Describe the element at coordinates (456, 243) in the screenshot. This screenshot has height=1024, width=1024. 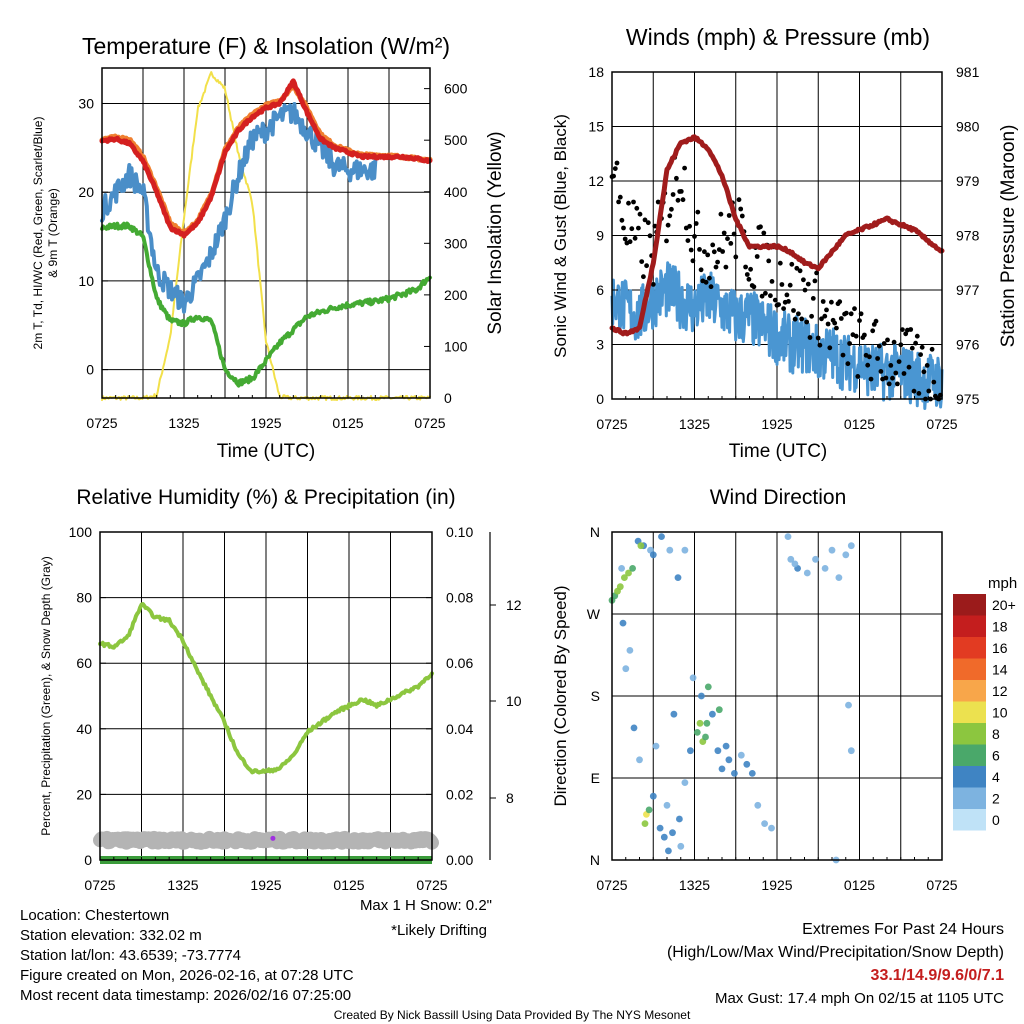
I see `insol-right-ytick-3: 300` at that location.